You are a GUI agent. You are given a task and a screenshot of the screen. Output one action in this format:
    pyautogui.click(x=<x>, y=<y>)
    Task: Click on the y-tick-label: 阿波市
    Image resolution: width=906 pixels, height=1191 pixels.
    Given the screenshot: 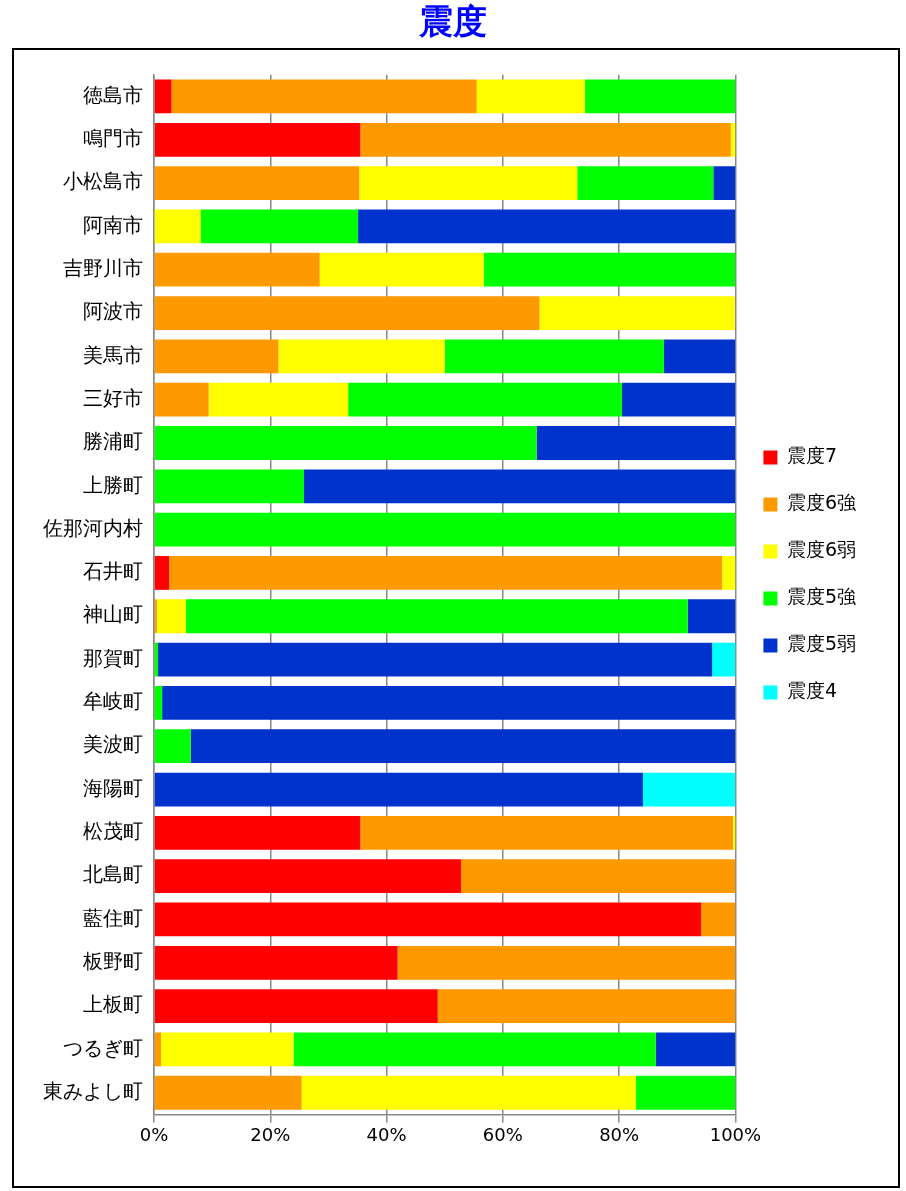 What is the action you would take?
    pyautogui.click(x=113, y=311)
    